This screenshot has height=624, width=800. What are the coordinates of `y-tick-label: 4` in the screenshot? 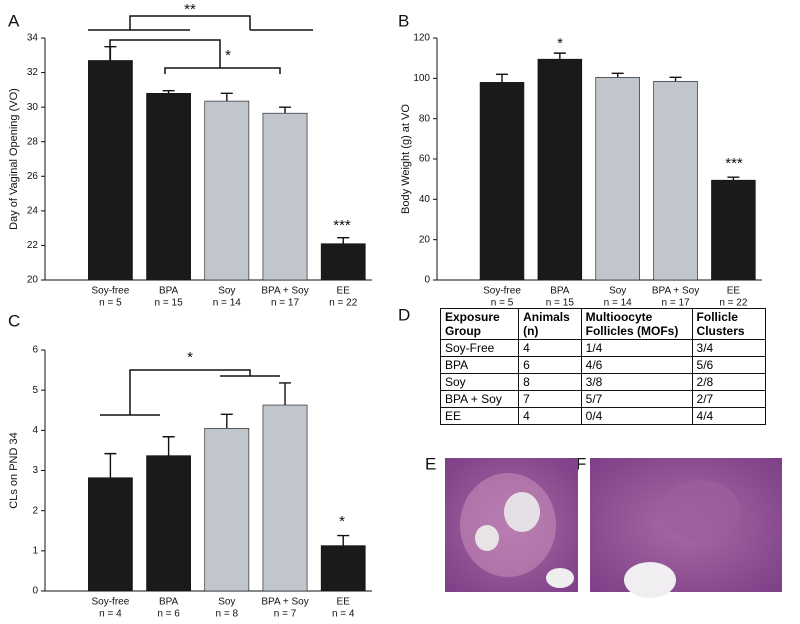 It's located at (35, 430).